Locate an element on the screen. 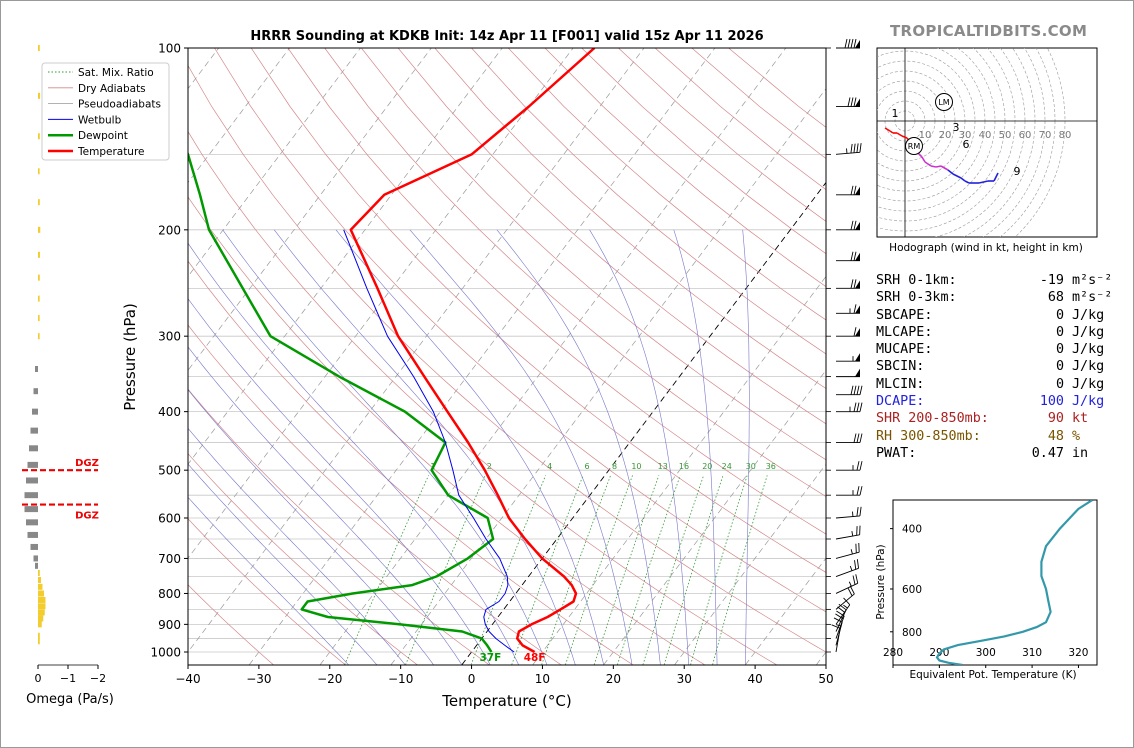 This screenshot has height=748, width=1134. mixing-ratio-label: 20 is located at coordinates (707, 466).